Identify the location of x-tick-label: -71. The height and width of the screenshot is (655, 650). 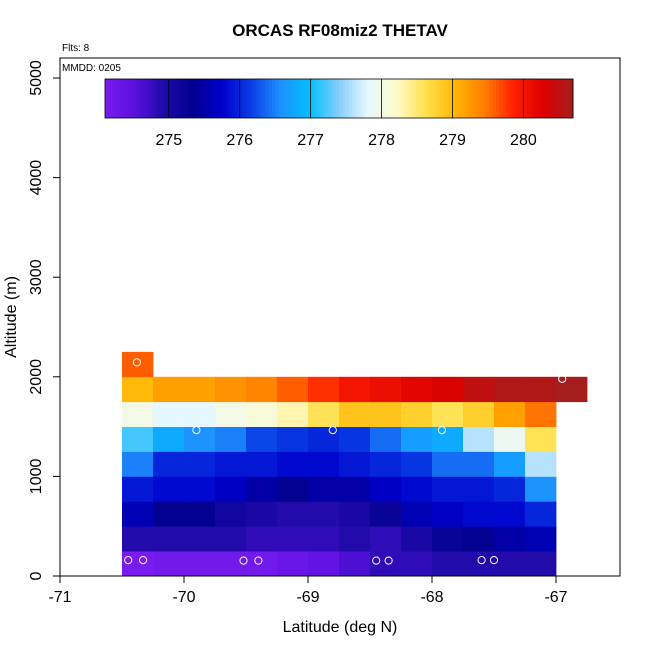
(59, 597).